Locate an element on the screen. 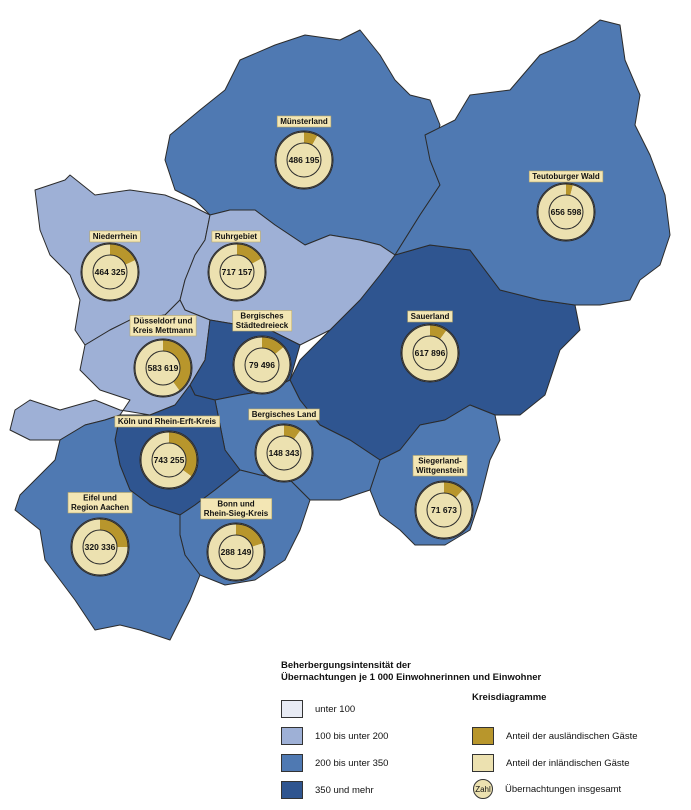  region-8-label: Köln und Rhein-Erft-Kreis is located at coordinates (167, 421).